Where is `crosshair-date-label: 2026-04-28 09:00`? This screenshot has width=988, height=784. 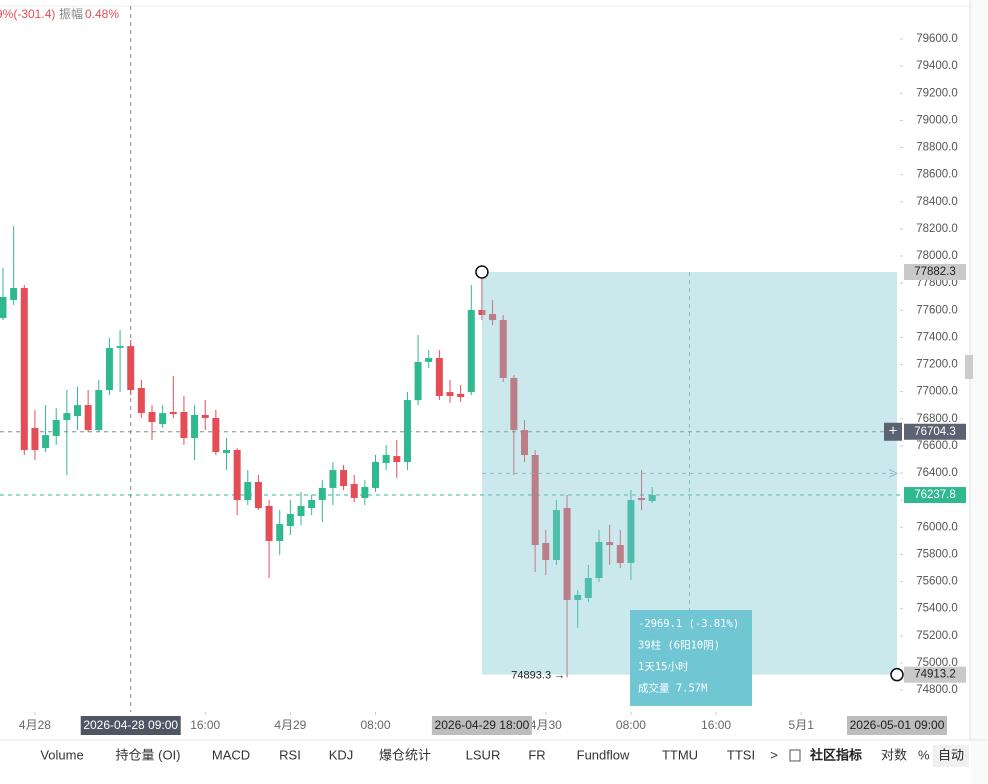 crosshair-date-label: 2026-04-28 09:00 is located at coordinates (130, 725).